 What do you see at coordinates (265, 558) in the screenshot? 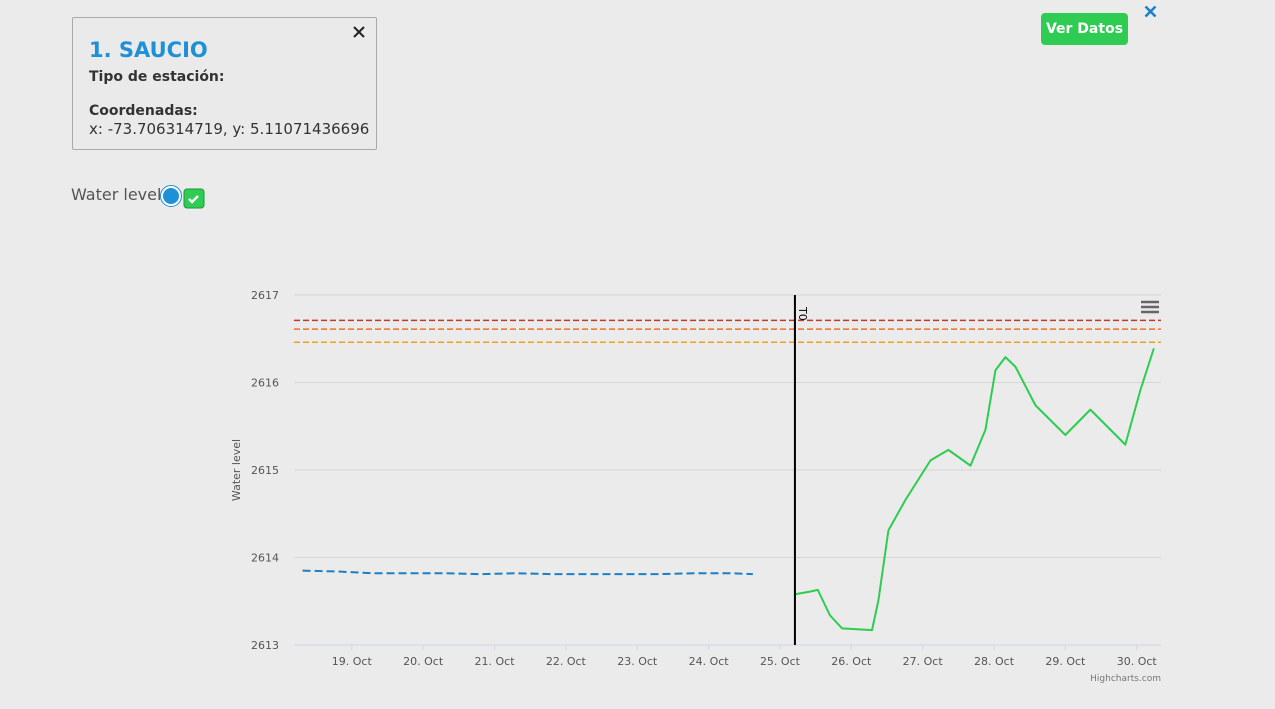
I see `y-tick-label: 2614` at bounding box center [265, 558].